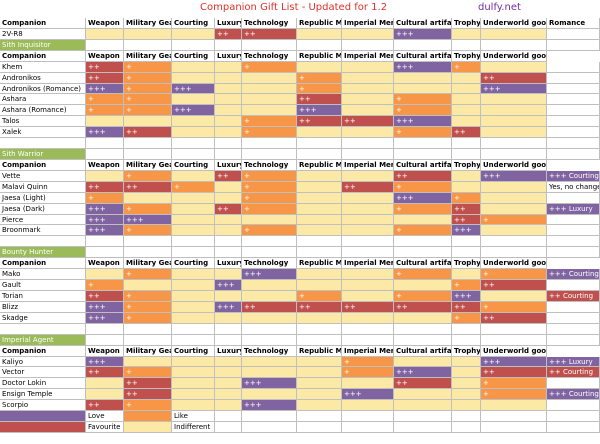 This screenshot has height=444, width=600. I want to click on romance-cell: +++ Luxury, so click(573, 209).